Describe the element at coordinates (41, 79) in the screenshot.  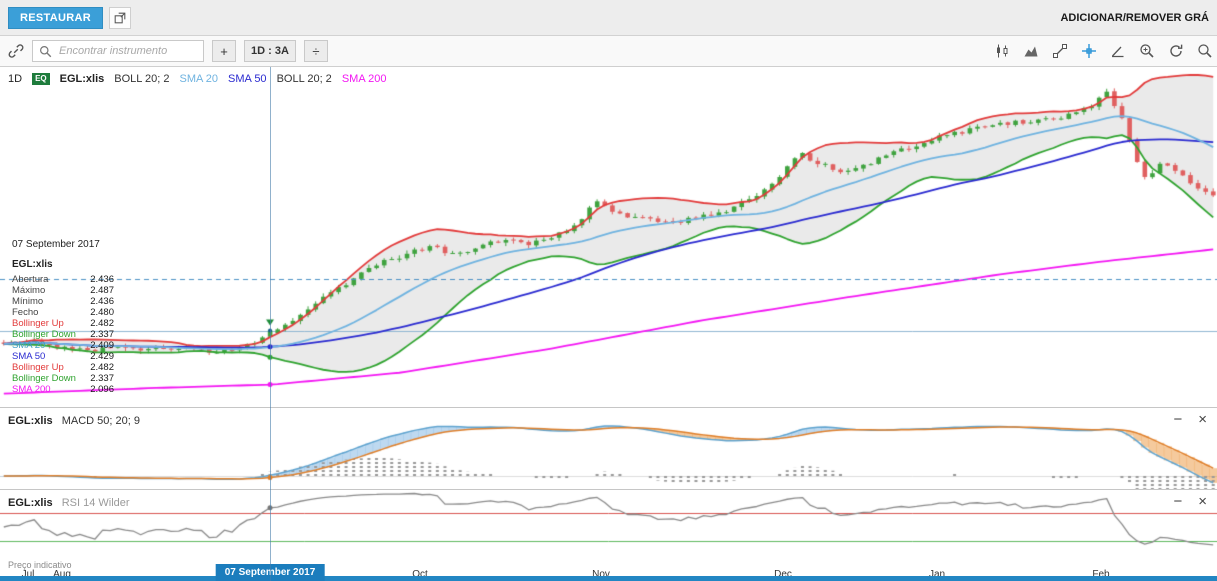
I see `instrument-type-badge: EQ` at that location.